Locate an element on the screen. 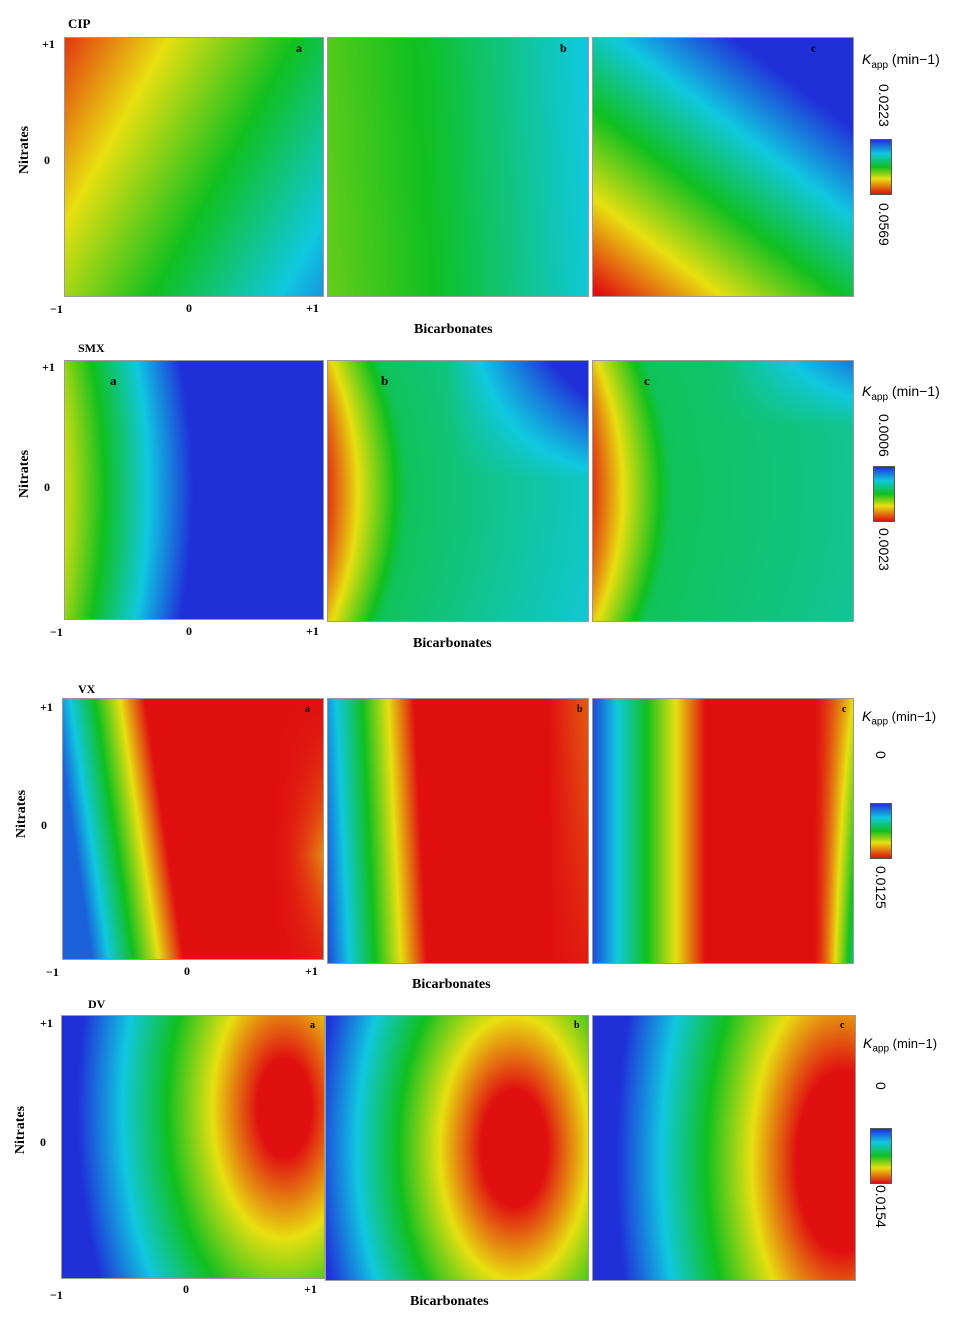 The image size is (958, 1320). group-title: VX is located at coordinates (87, 689).